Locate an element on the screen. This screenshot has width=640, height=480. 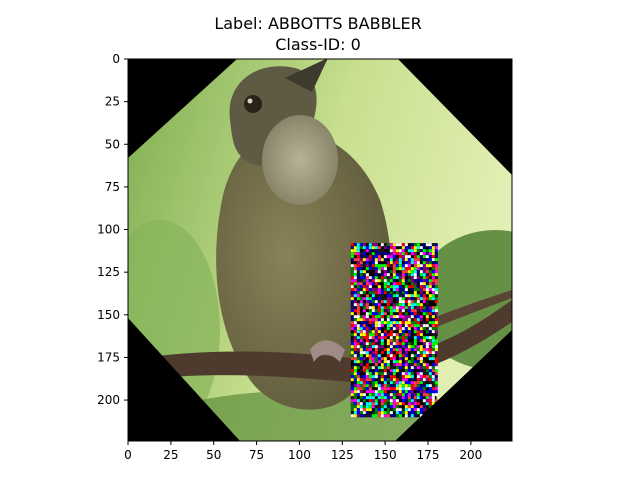
x-tick-label: 50 is located at coordinates (213, 455).